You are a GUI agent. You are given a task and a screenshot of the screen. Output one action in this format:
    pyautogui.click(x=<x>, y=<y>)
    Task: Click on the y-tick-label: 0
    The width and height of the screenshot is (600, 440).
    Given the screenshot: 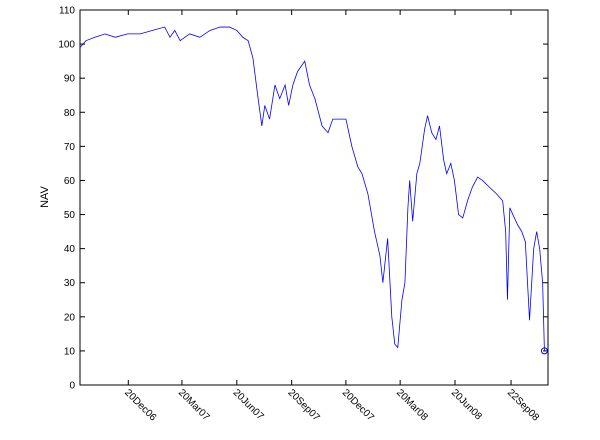 What is the action you would take?
    pyautogui.click(x=72, y=386)
    